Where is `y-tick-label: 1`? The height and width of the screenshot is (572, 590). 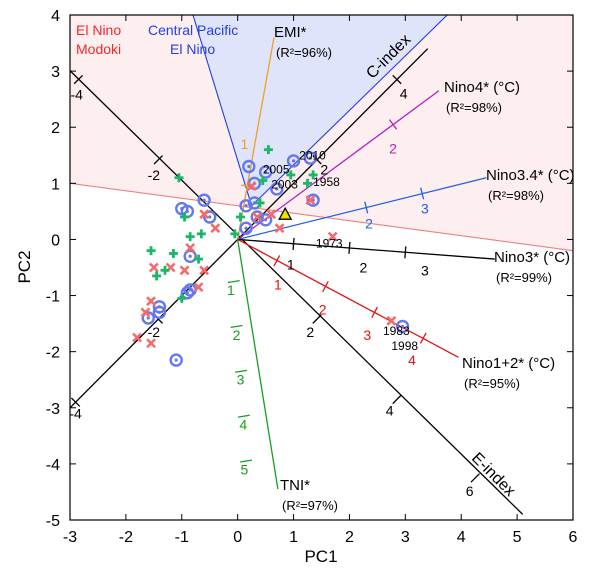 y-tick-label: 1 is located at coordinates (55, 184).